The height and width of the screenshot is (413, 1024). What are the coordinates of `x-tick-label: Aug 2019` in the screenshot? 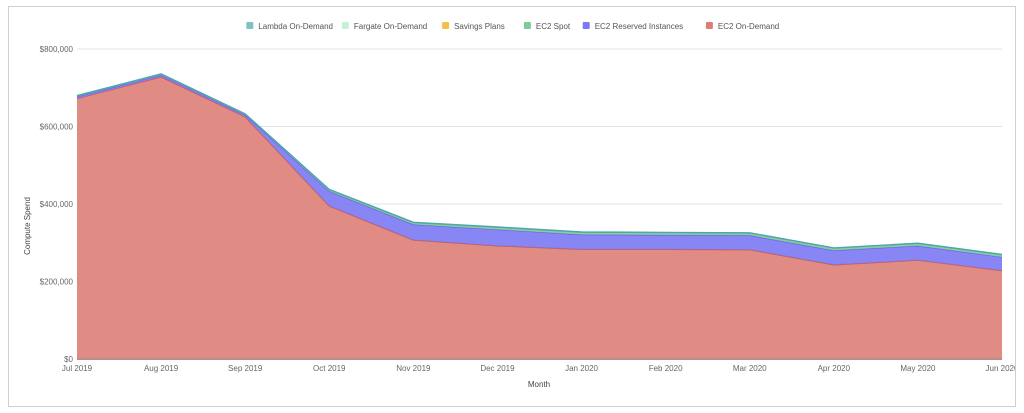 It's located at (161, 368).